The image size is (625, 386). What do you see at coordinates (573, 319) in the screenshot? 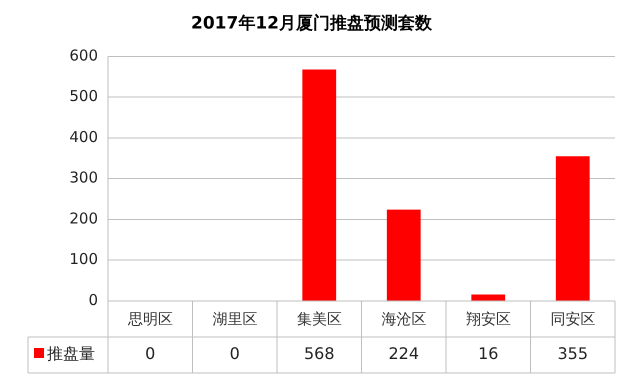
I see `x-tick-label: 同安区` at bounding box center [573, 319].